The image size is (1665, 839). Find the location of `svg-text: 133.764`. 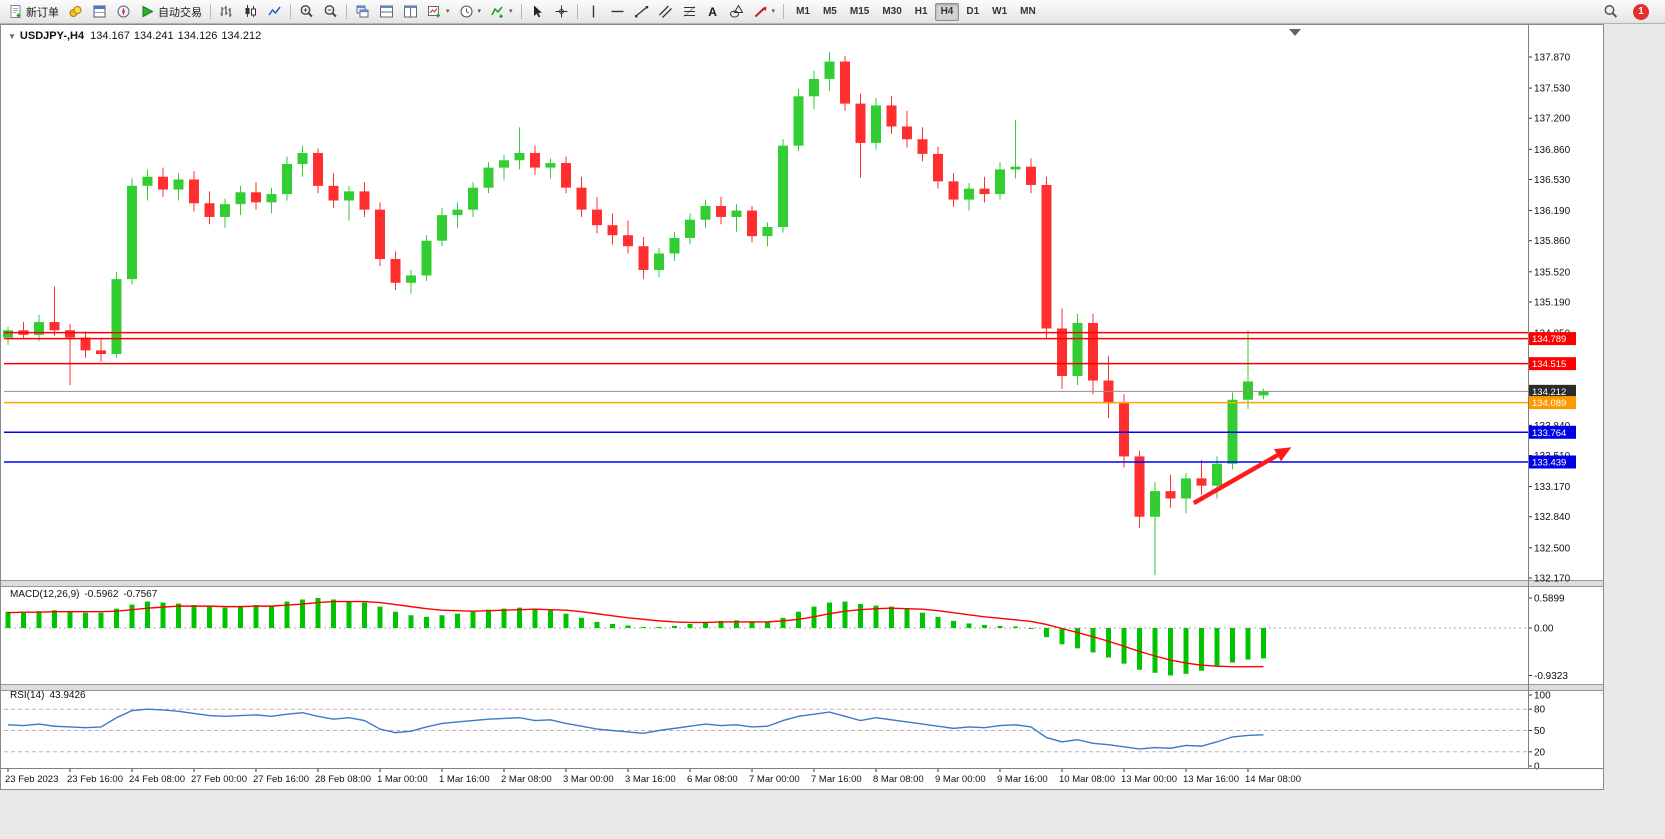

svg-text: 133.764 is located at coordinates (1549, 433).